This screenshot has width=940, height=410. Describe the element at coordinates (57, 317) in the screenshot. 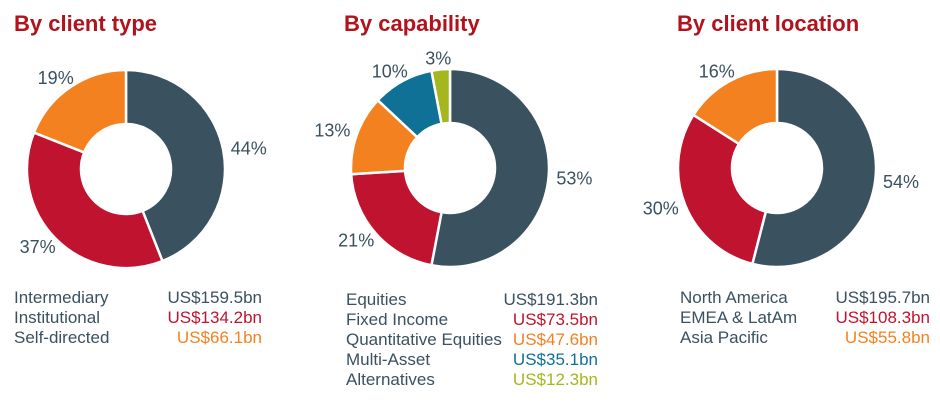

I see `legend-label: Institutional` at that location.